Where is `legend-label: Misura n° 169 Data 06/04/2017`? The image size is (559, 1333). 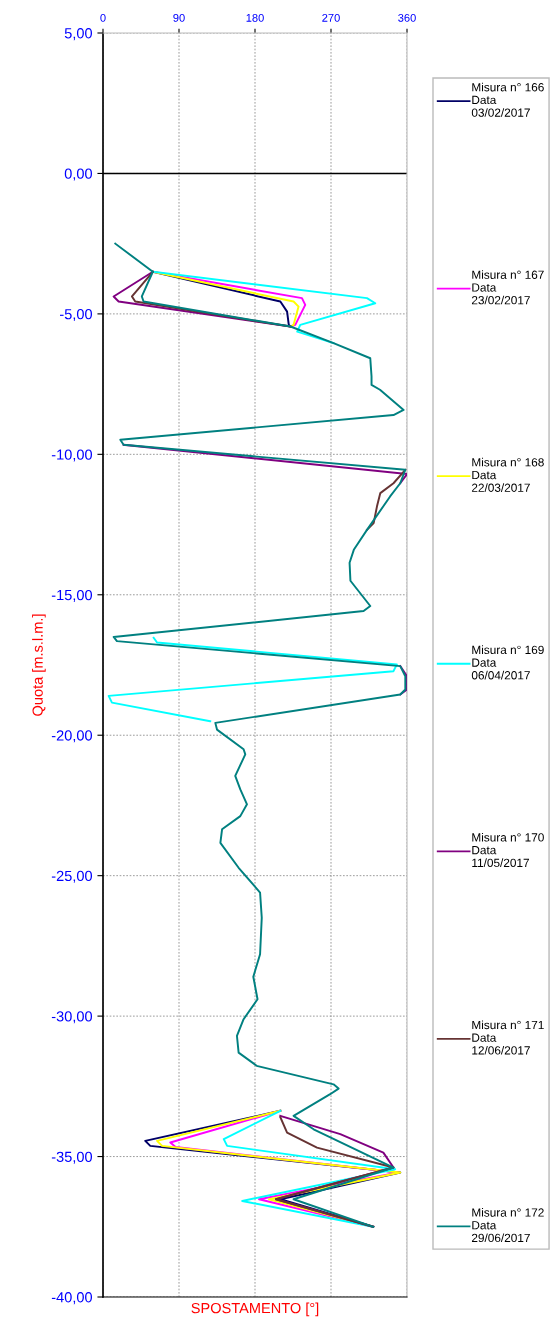
legend-label: Misura n° 169 Data 06/04/2017 is located at coordinates (507, 662).